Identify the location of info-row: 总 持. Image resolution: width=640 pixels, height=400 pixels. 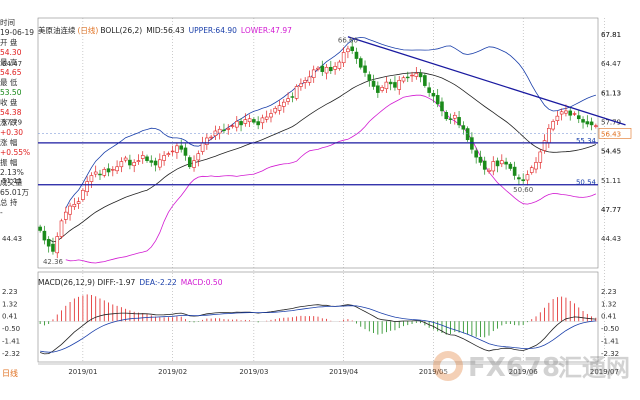
(9, 202).